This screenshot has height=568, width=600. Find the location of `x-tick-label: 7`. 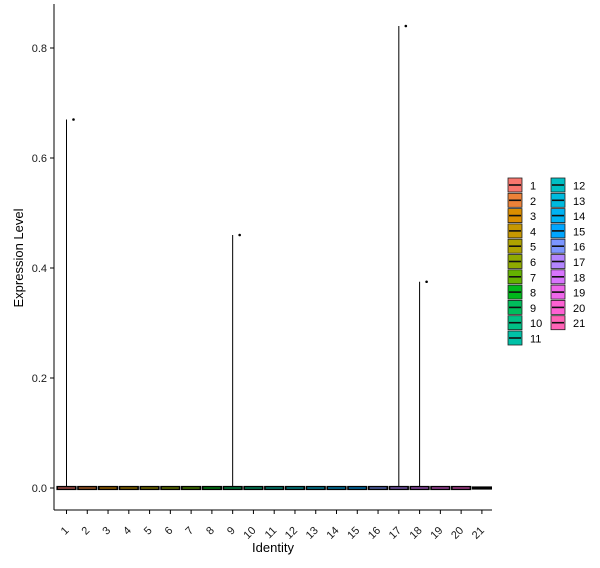

x-tick-label: 7 is located at coordinates (189, 531).